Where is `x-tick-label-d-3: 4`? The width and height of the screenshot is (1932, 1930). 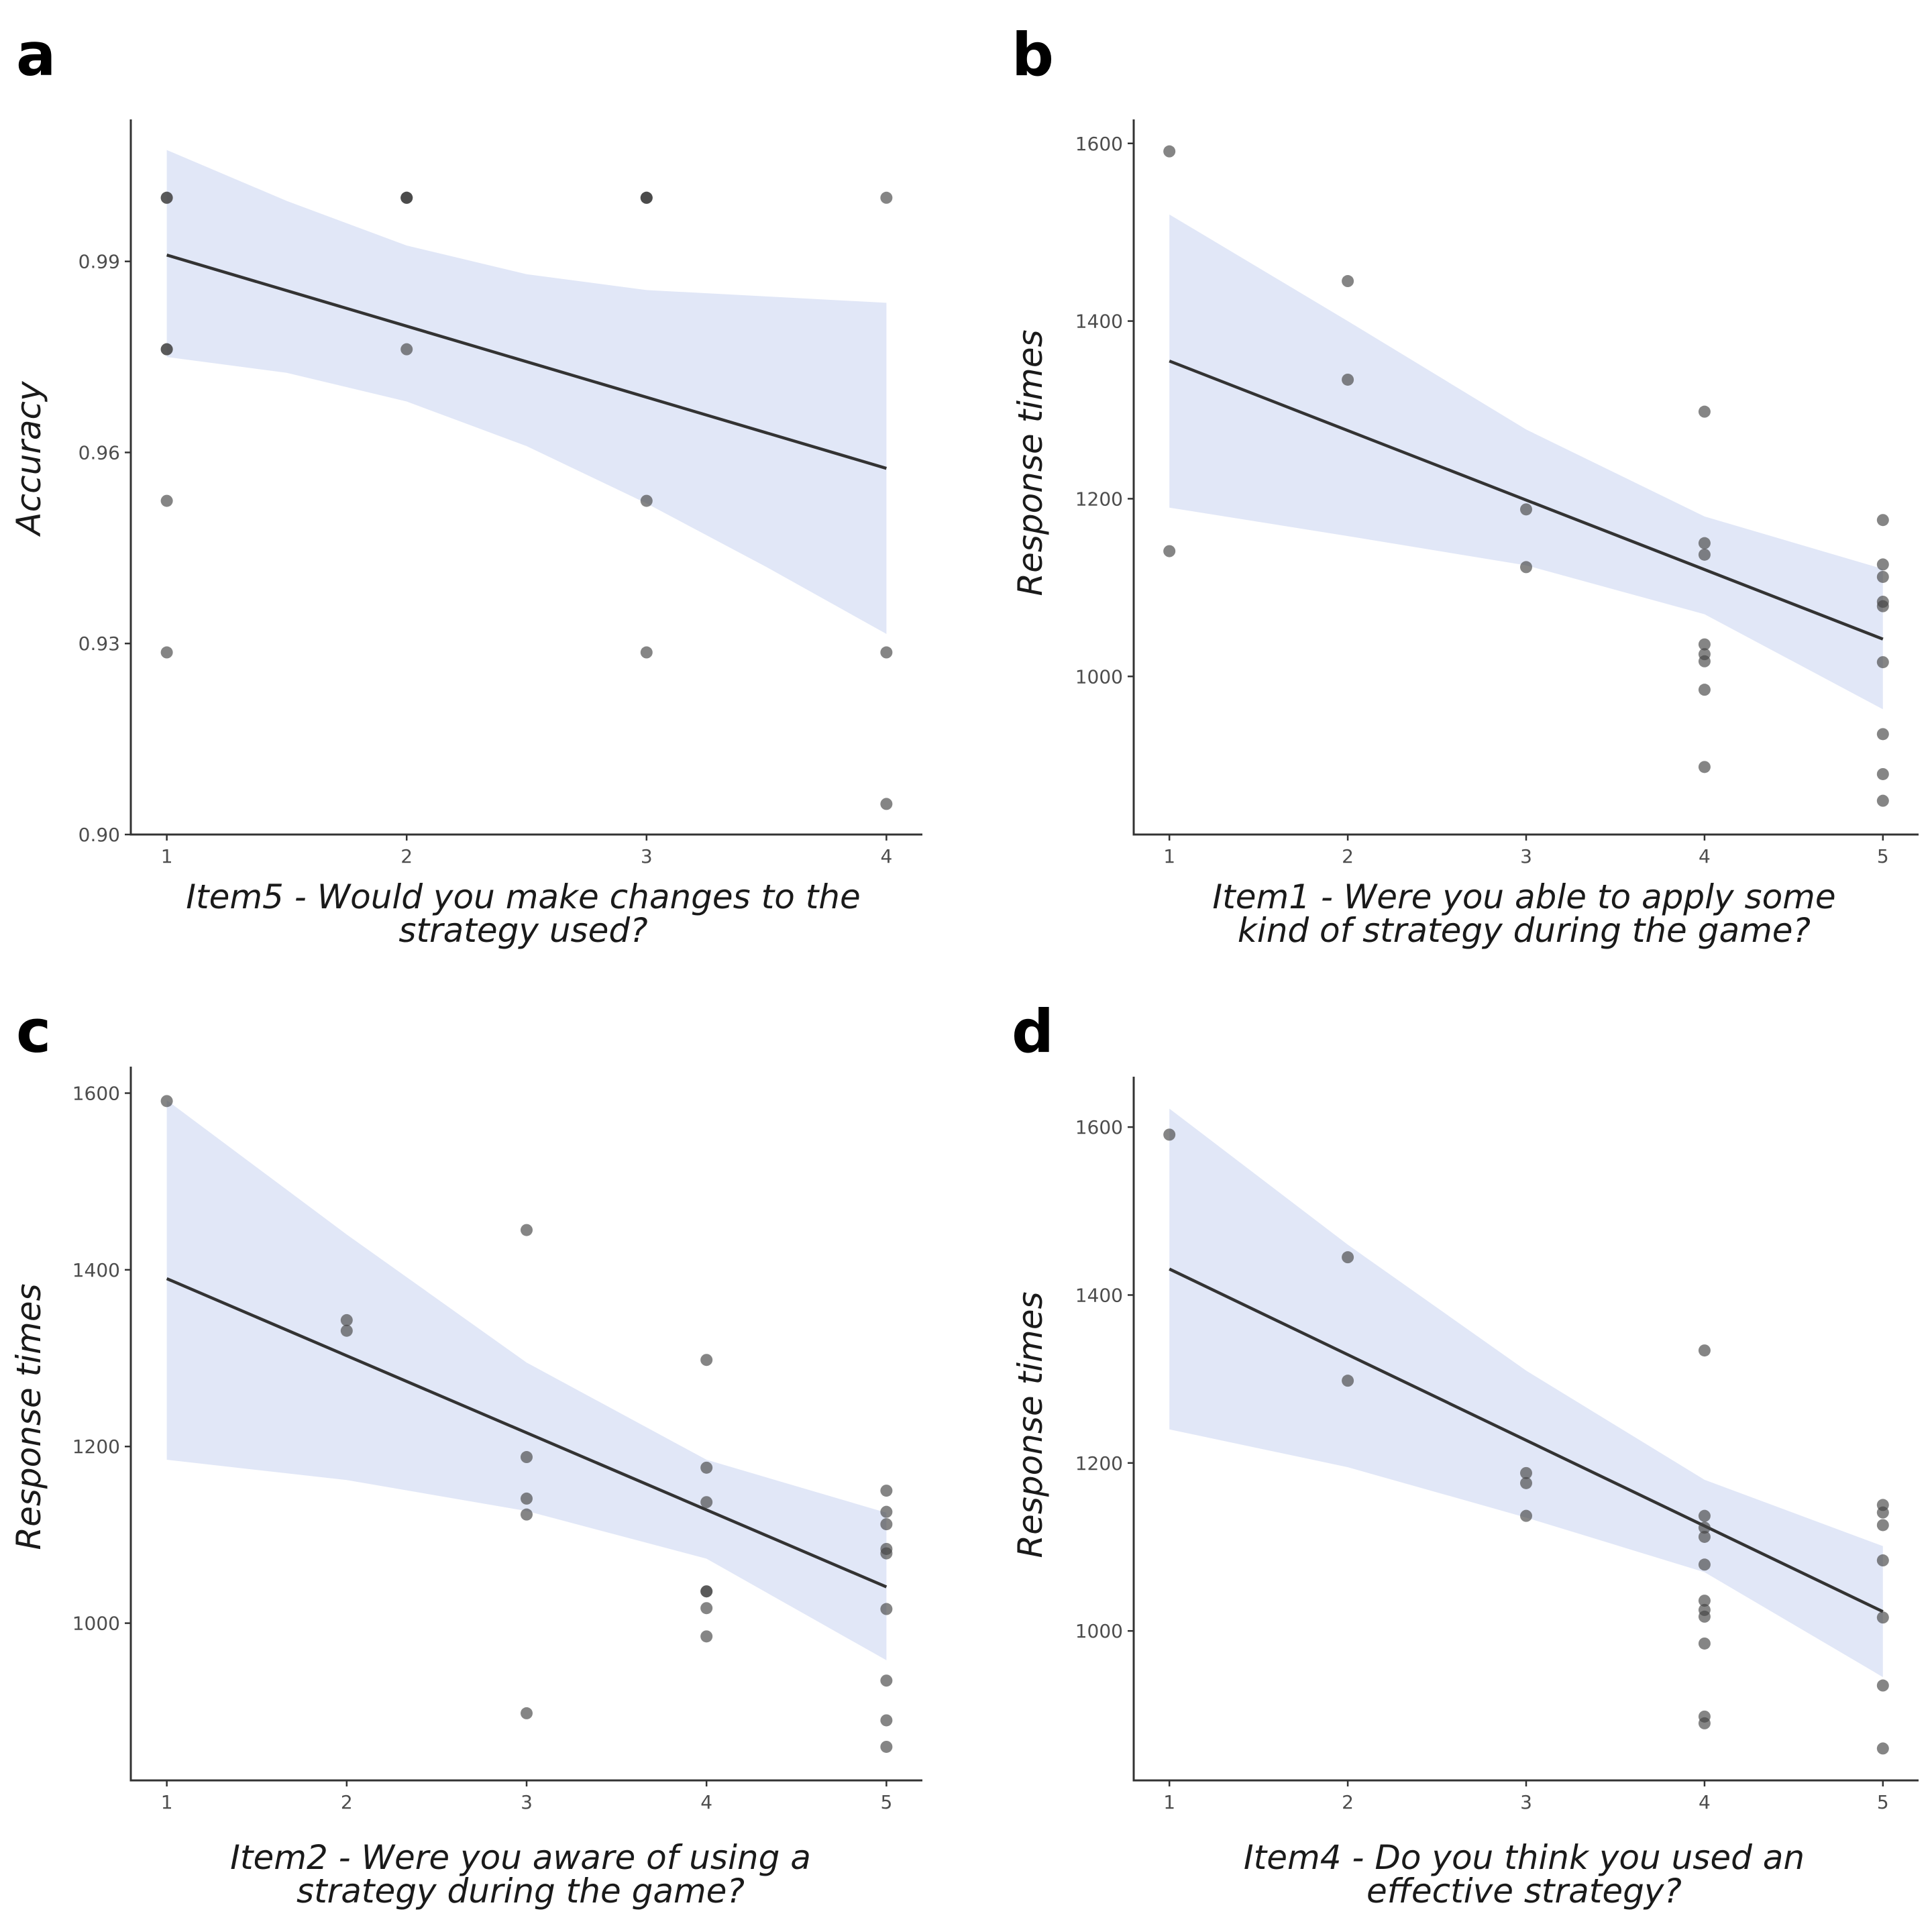 x-tick-label-d-3: 4 is located at coordinates (1705, 1802).